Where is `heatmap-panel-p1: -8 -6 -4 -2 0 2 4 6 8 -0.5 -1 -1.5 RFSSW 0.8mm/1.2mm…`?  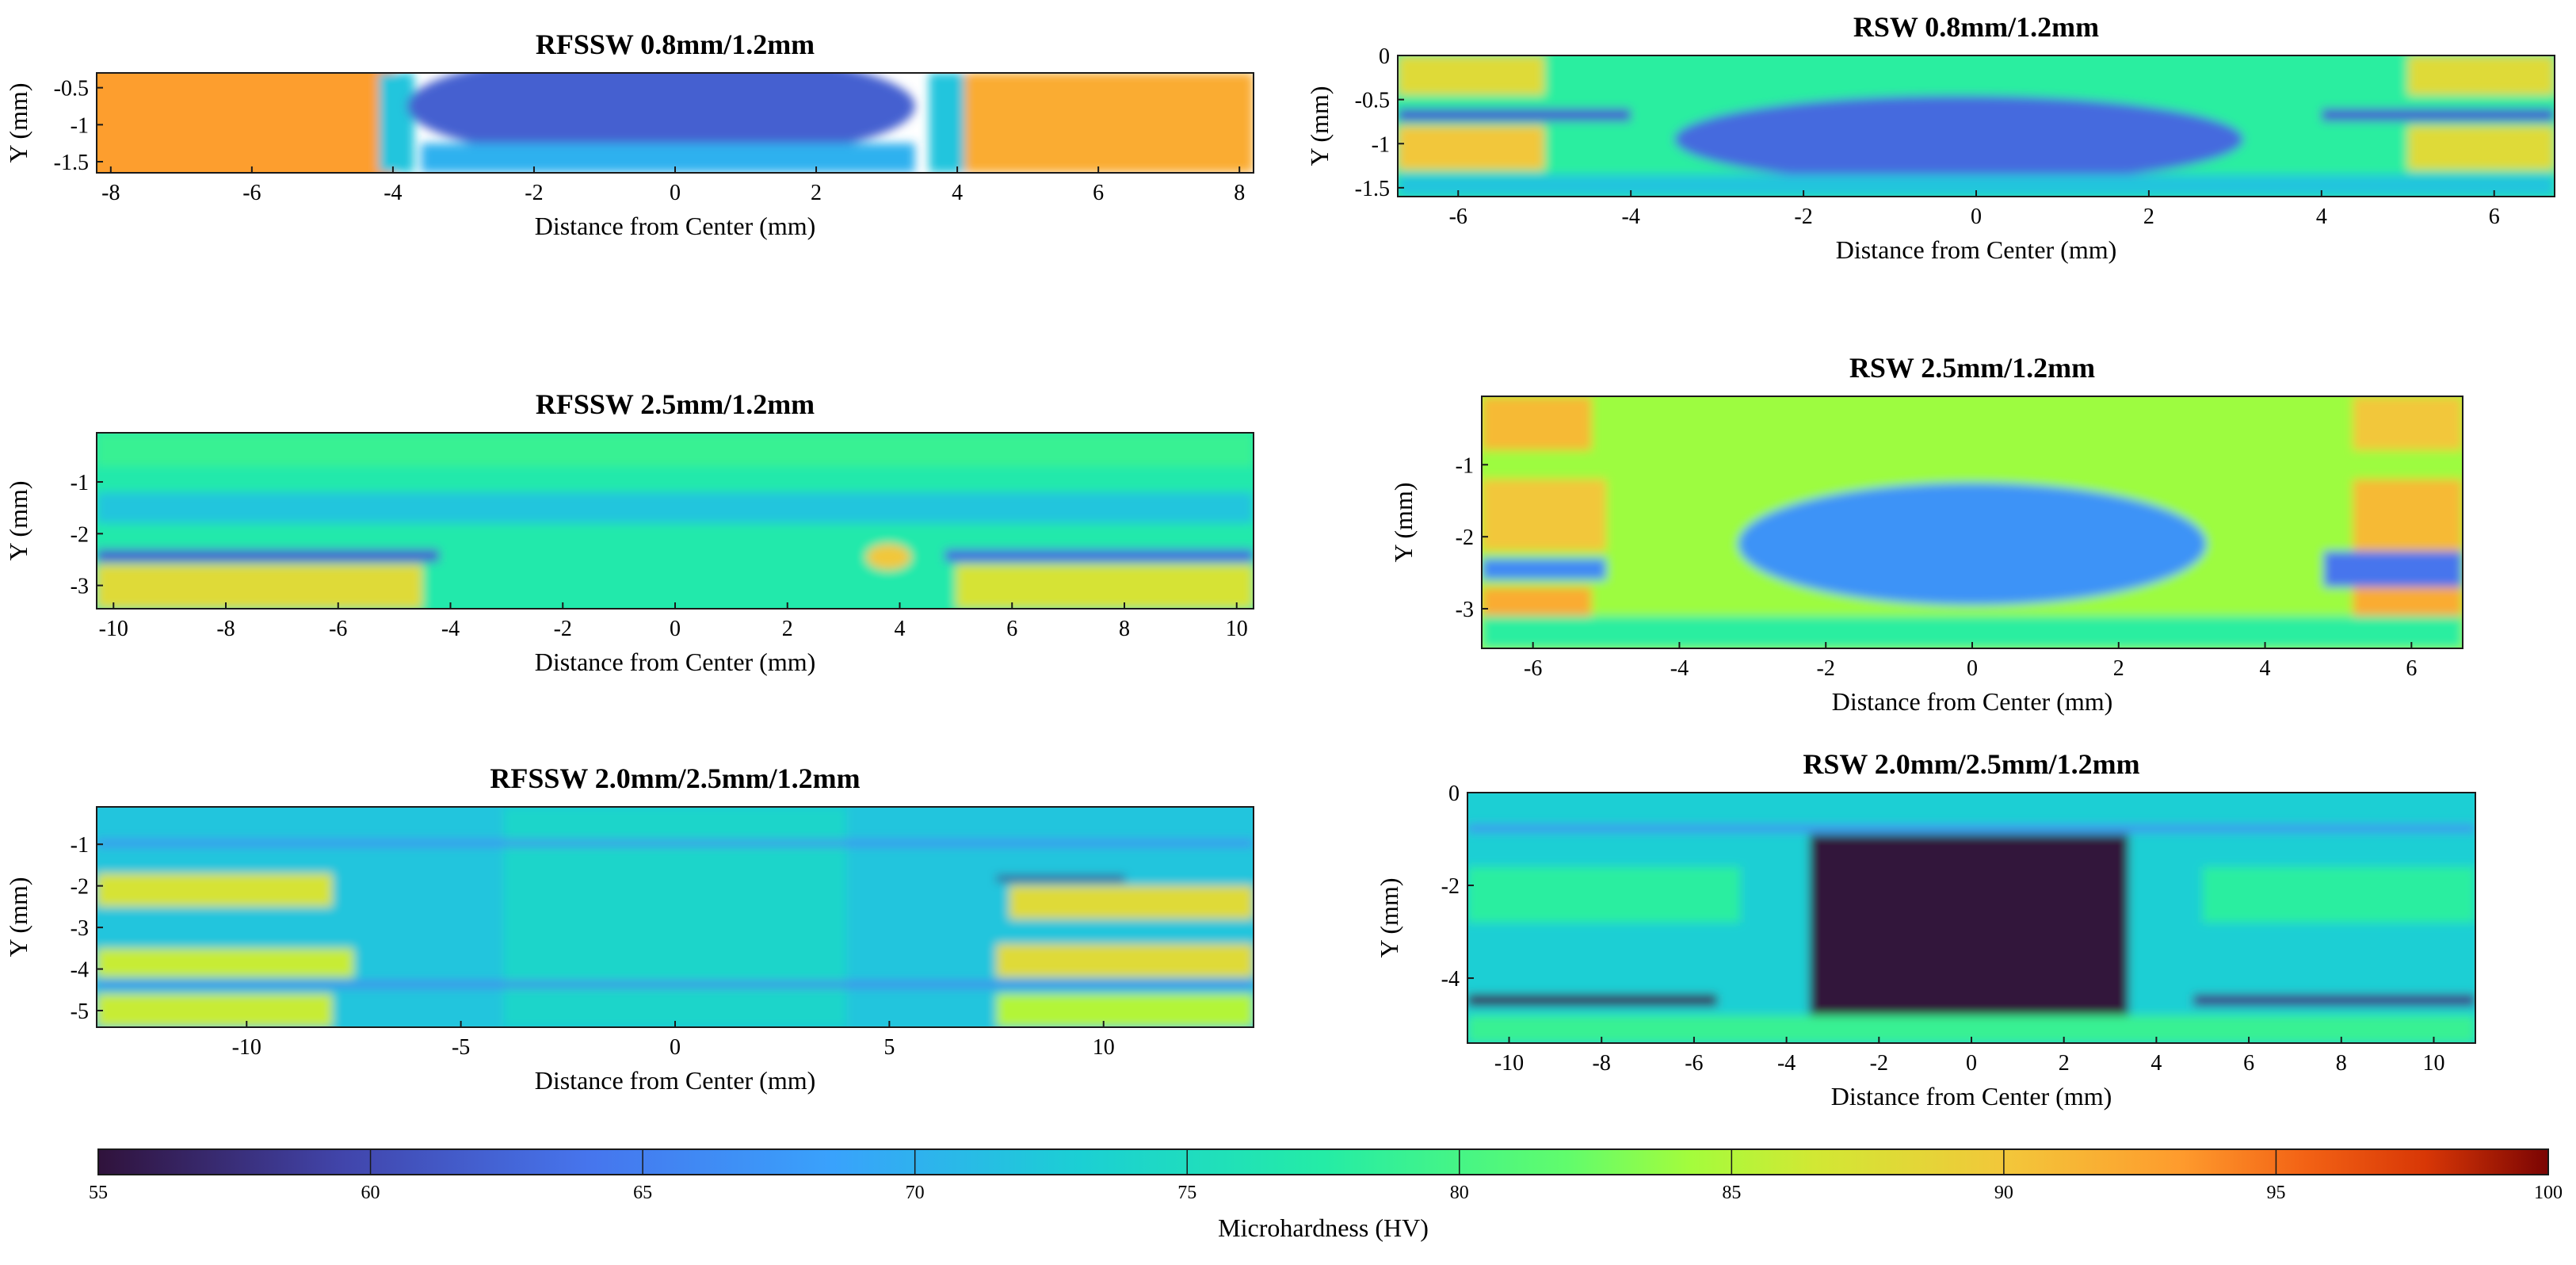 heatmap-panel-p1: -8 -6 -4 -2 0 2 4 6 8 -0.5 -1 -1.5 RFSSW 0.8mm/1.2mm… is located at coordinates (629, 135).